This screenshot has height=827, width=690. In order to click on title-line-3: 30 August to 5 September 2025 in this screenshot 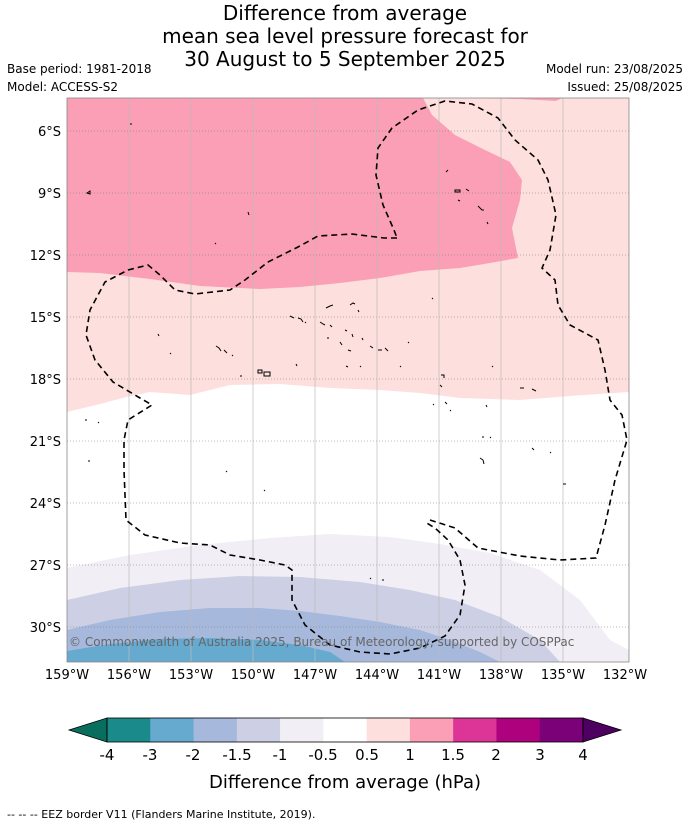, I will do `click(345, 59)`.